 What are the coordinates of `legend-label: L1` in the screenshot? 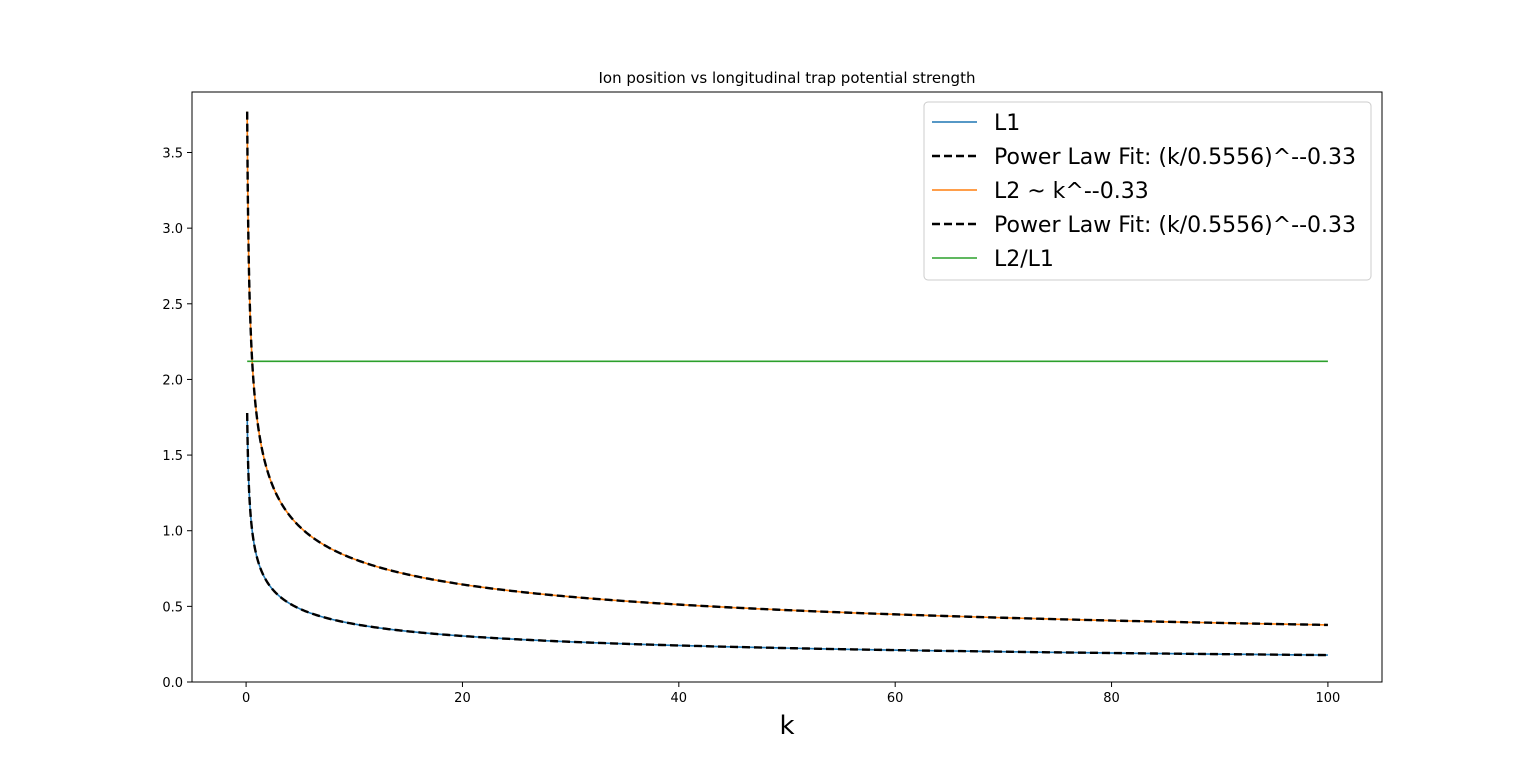 It's located at (1007, 123).